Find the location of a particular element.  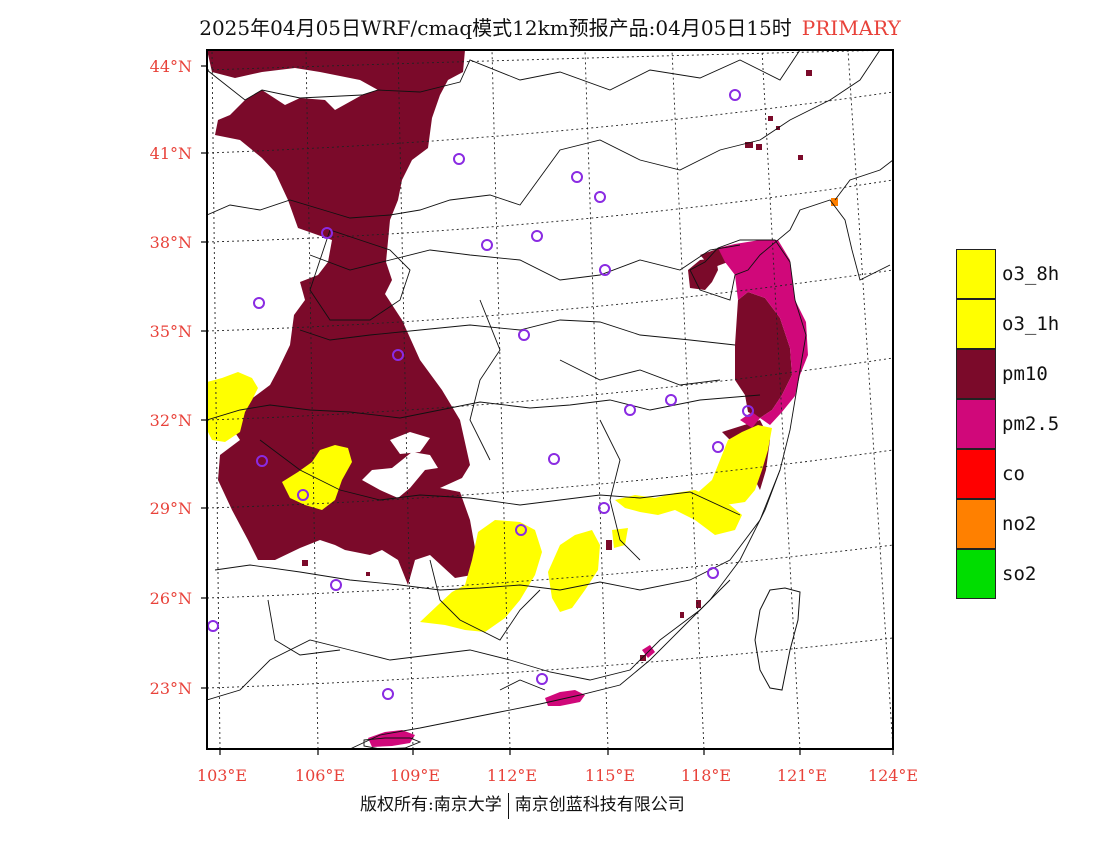

lat-label: 38°N is located at coordinates (171, 242).